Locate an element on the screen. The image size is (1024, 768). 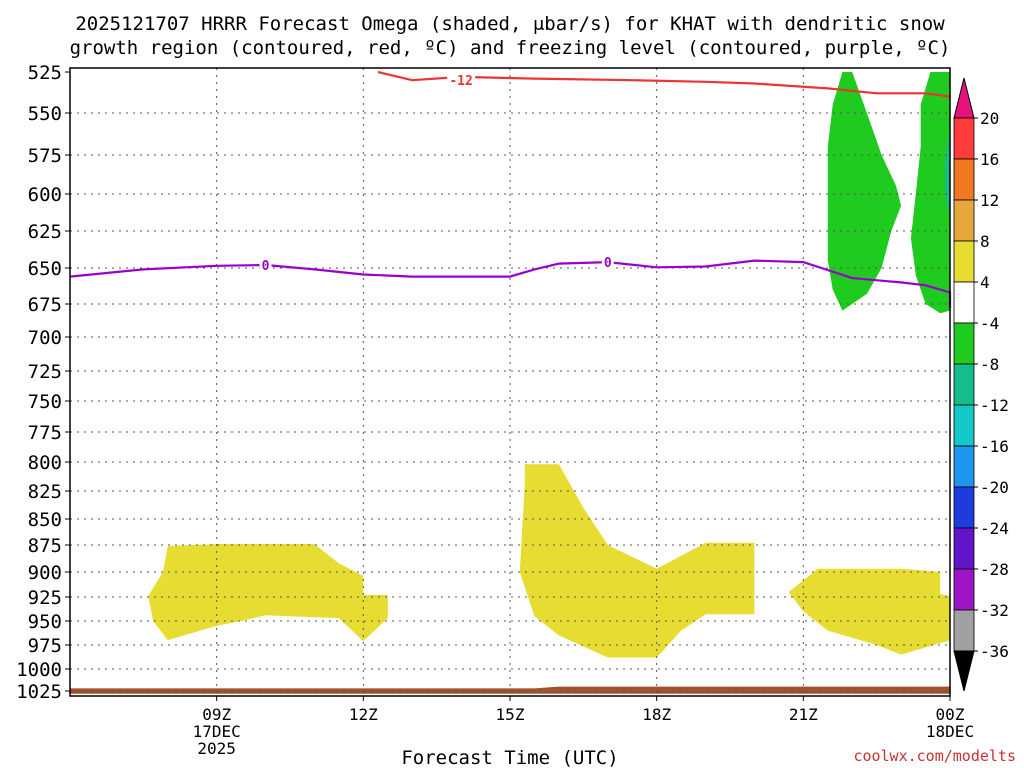
x-tick-label: 09Z is located at coordinates (216, 714).